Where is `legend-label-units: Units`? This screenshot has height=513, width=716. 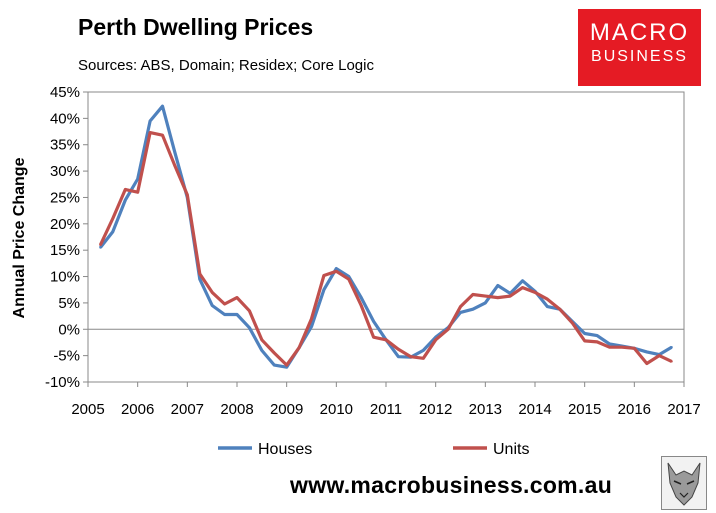 legend-label-units: Units is located at coordinates (511, 449).